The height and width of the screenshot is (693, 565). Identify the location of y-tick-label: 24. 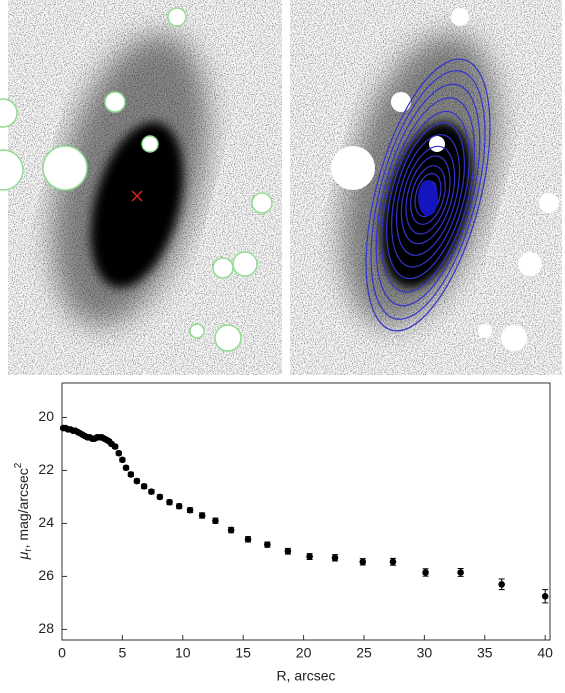
(46, 522).